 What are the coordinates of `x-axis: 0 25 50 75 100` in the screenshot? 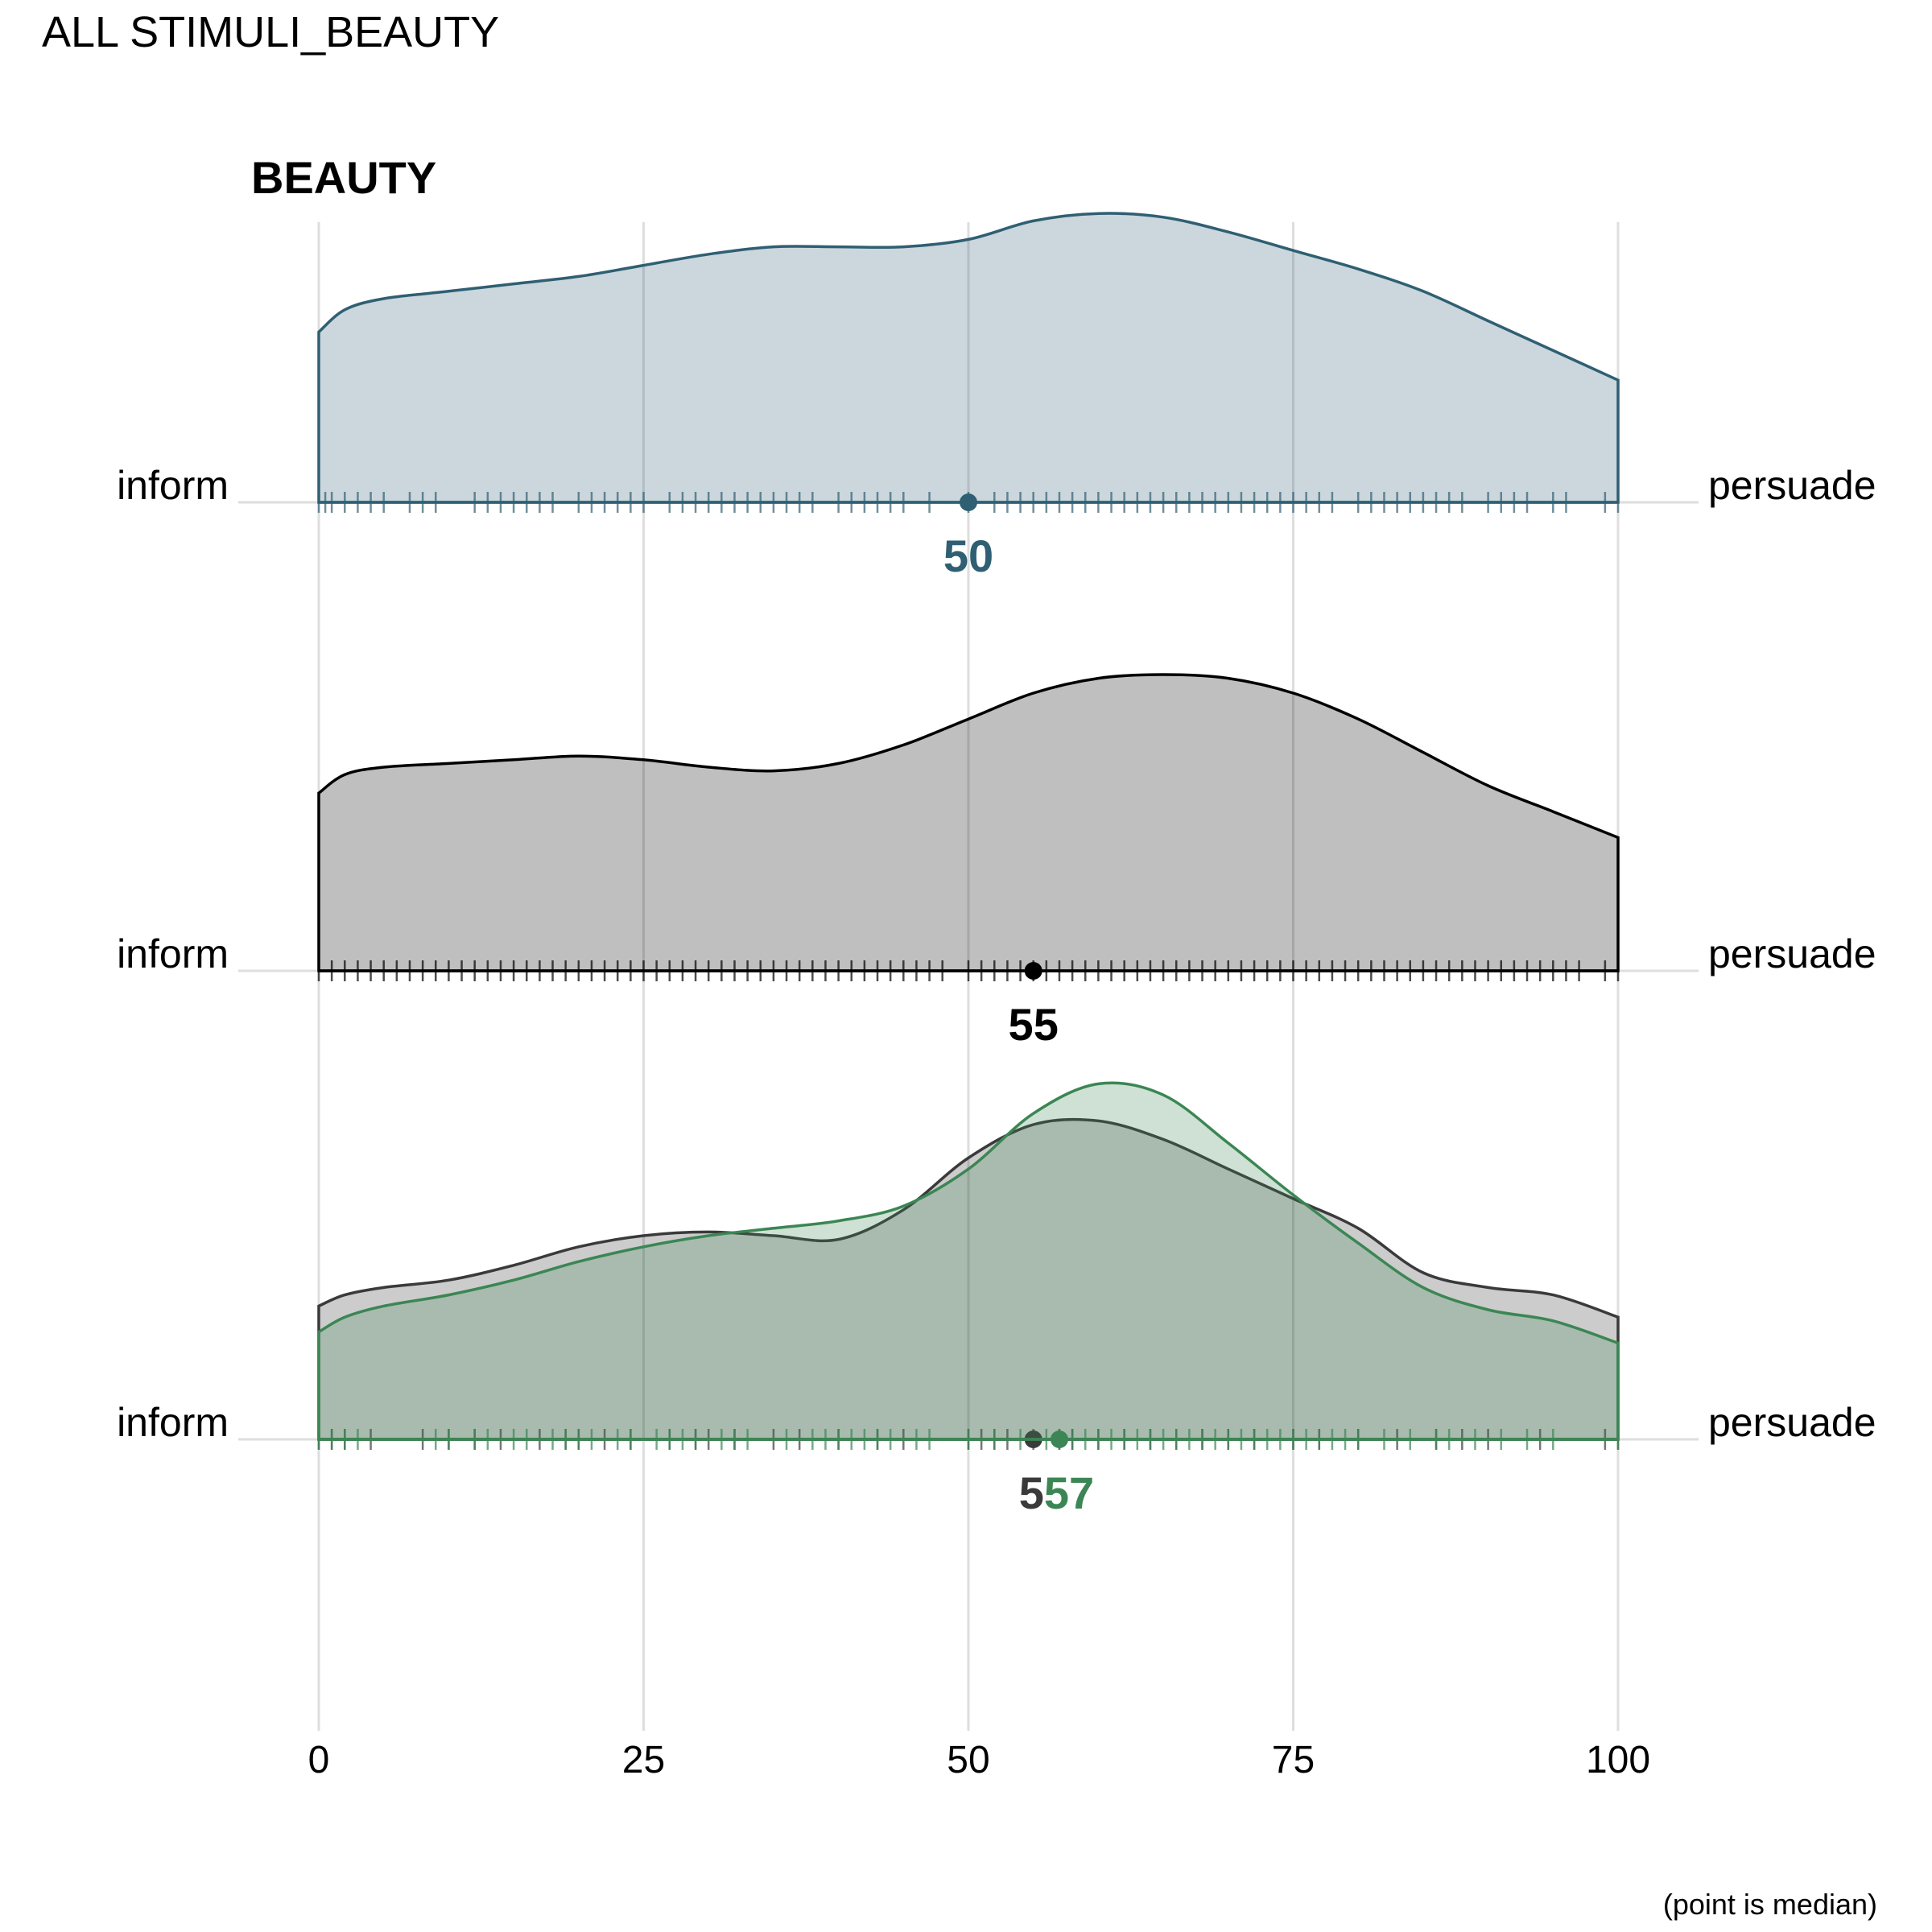 It's located at (979, 1760).